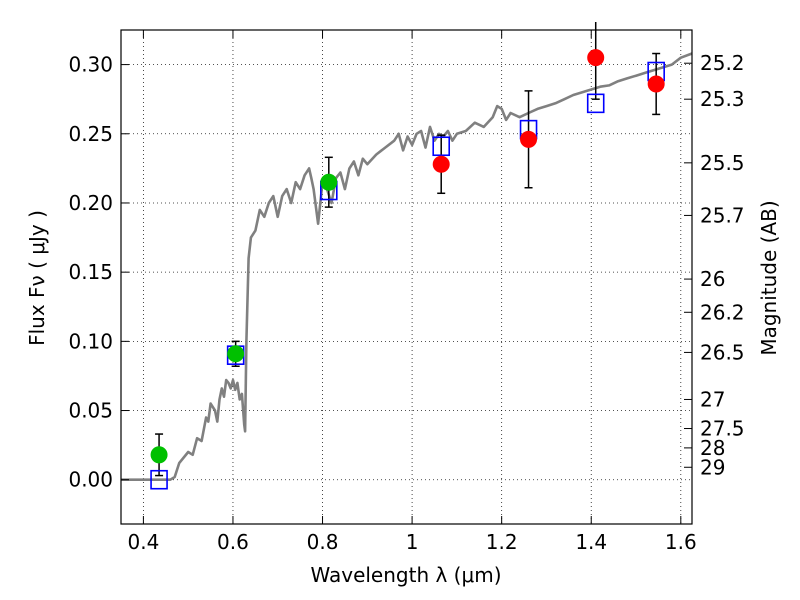 The height and width of the screenshot is (600, 800). Describe the element at coordinates (769, 277) in the screenshot. I see `right-axis-label: Magnitude (AB)` at that location.